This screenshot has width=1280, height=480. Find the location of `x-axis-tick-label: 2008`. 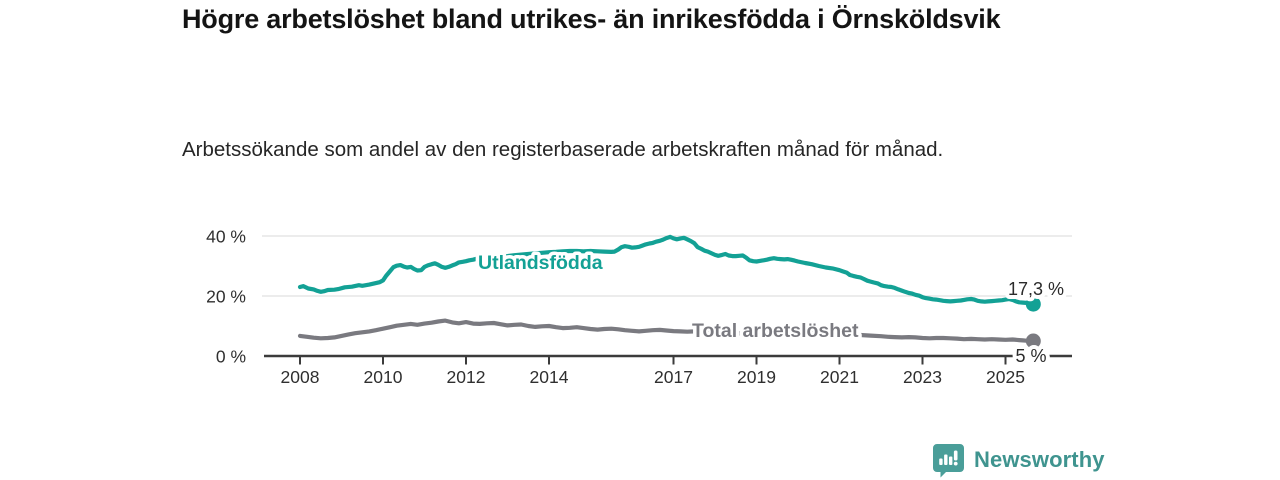

x-axis-tick-label: 2008 is located at coordinates (300, 377).